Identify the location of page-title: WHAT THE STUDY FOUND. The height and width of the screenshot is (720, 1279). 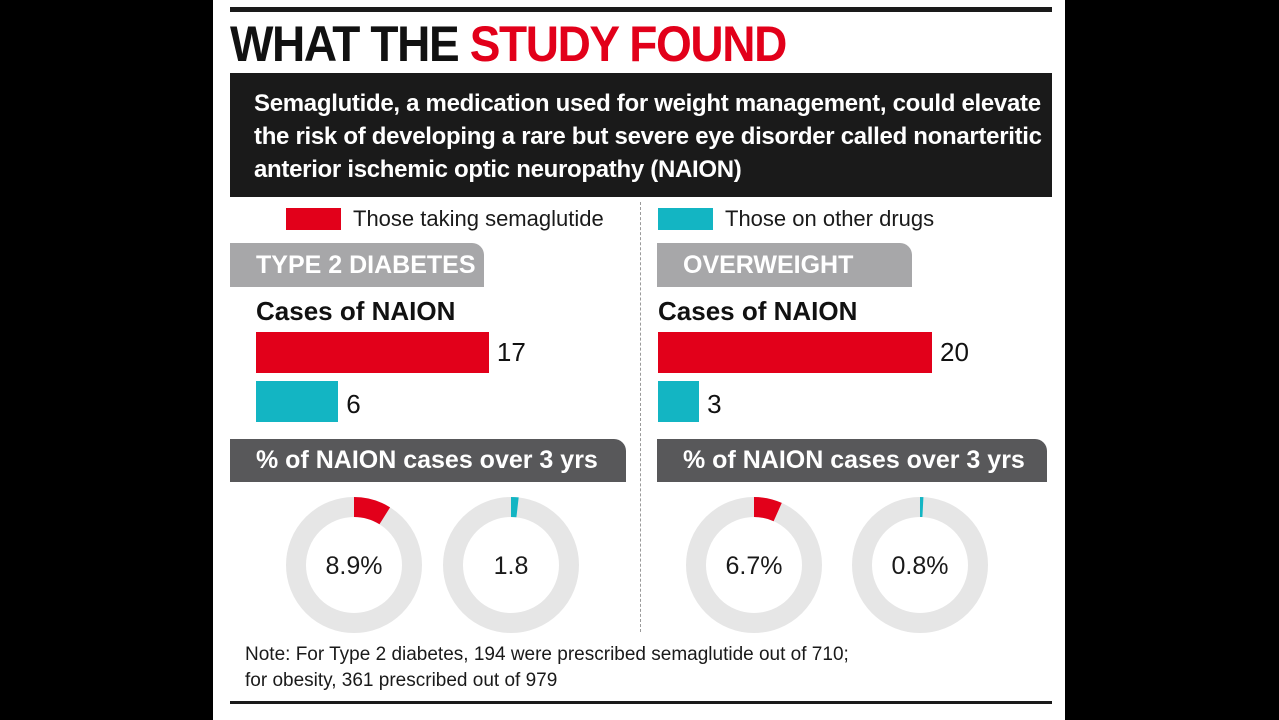
(509, 44).